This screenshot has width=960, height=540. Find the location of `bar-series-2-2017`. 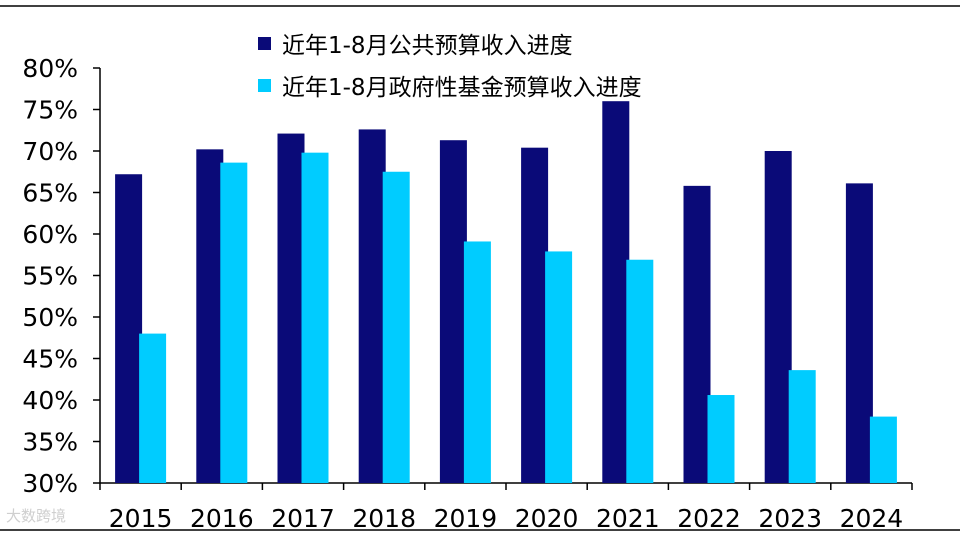

bar-series-2-2017 is located at coordinates (315, 317).